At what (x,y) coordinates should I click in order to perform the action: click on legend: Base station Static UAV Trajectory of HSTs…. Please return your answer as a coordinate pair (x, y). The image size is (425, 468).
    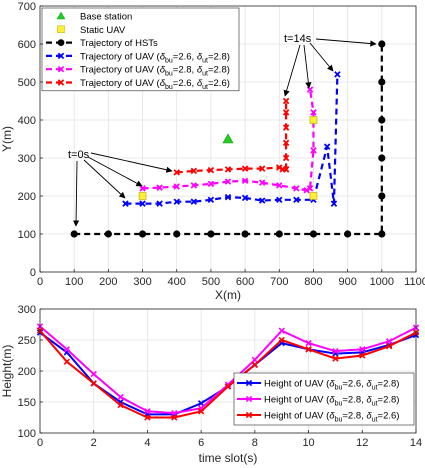
    Looking at the image, I should click on (140, 49).